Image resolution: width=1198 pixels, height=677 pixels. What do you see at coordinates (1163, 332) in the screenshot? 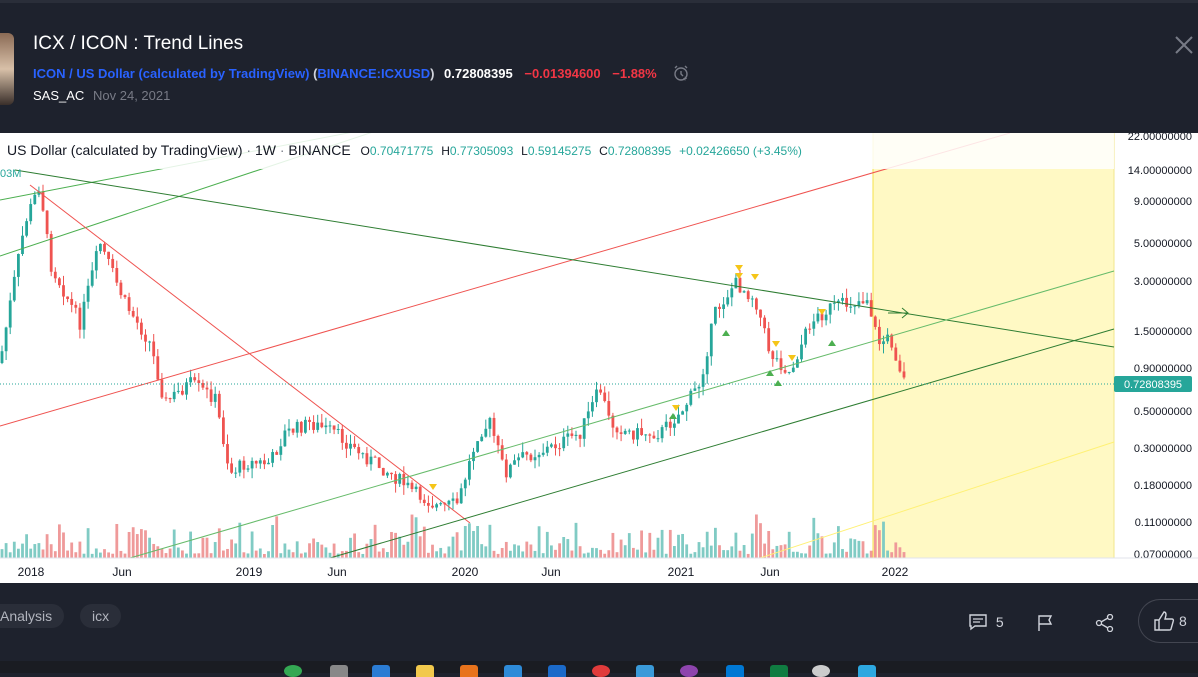
I see `price-tick-label: 1.50000000` at bounding box center [1163, 332].